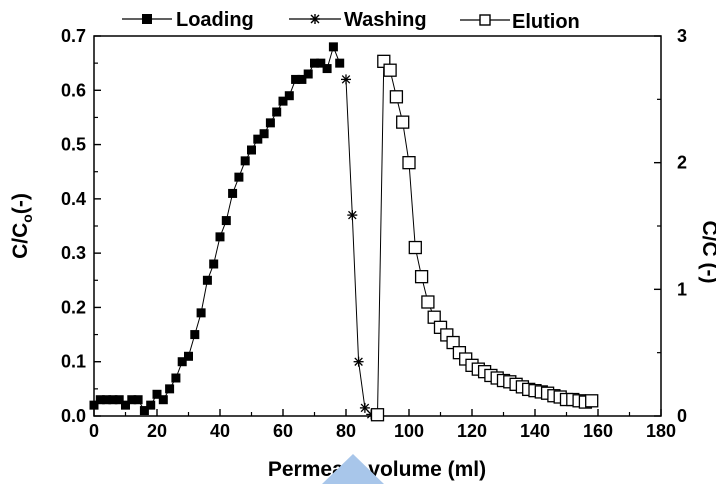  What do you see at coordinates (283, 431) in the screenshot?
I see `x-tick-label: 60` at bounding box center [283, 431].